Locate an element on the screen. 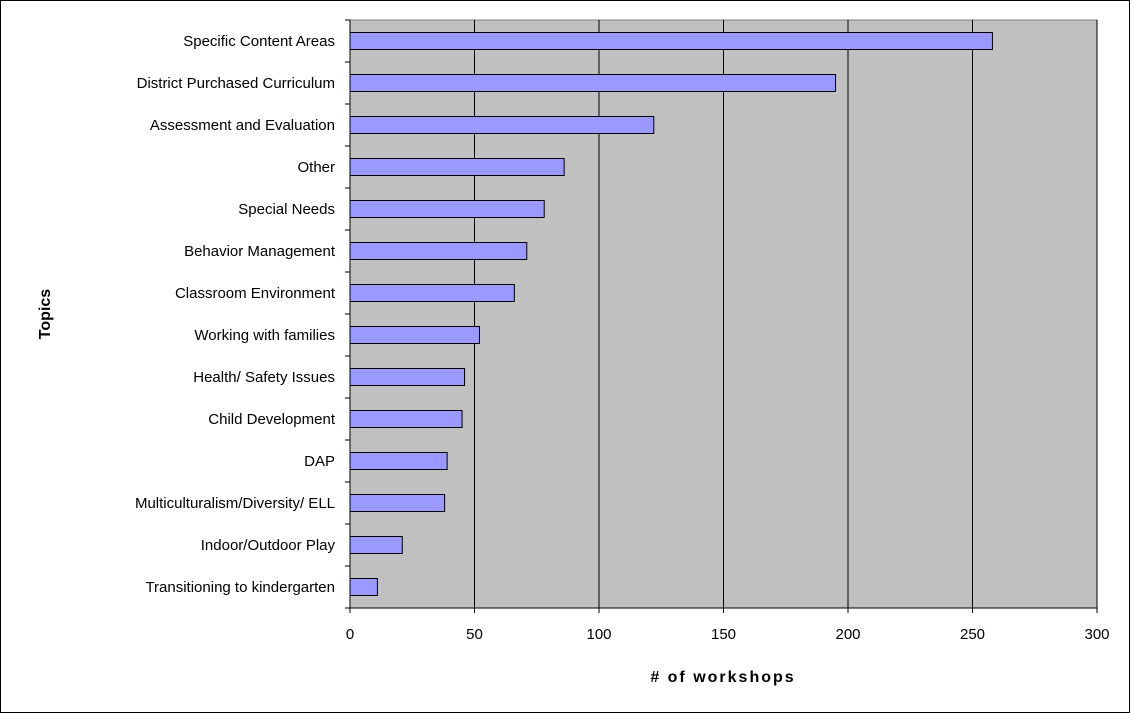 The width and height of the screenshot is (1130, 713). tick-labels: 0 50 100 150 200 250 300 is located at coordinates (728, 634).